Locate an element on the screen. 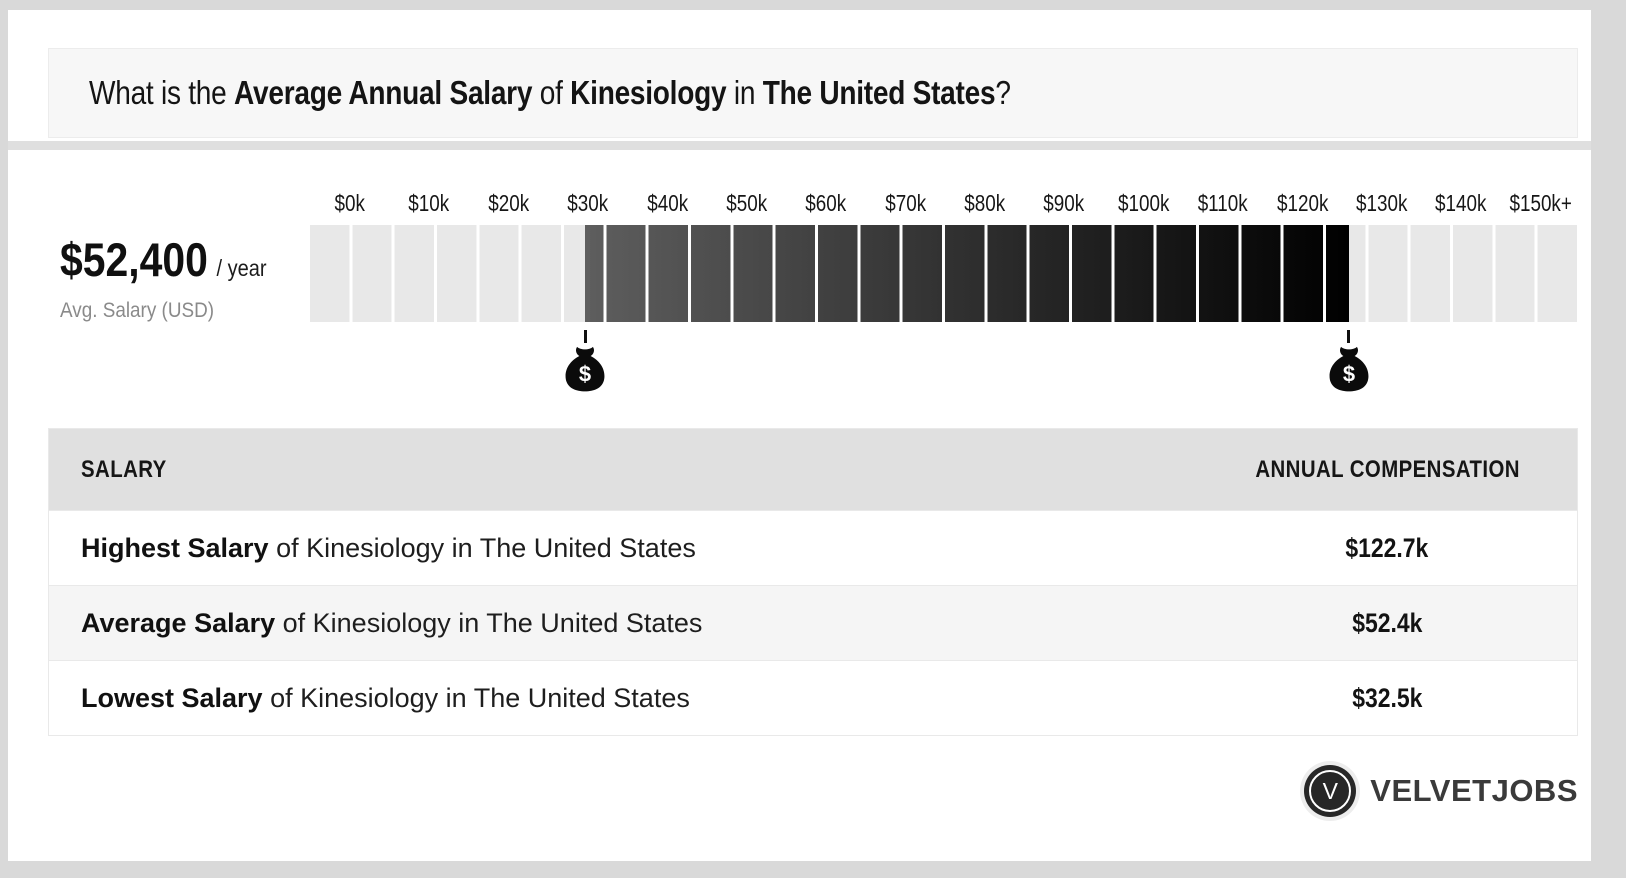 The width and height of the screenshot is (1626, 878). average-salary-caption: Avg. Salary (USD) is located at coordinates (137, 310).